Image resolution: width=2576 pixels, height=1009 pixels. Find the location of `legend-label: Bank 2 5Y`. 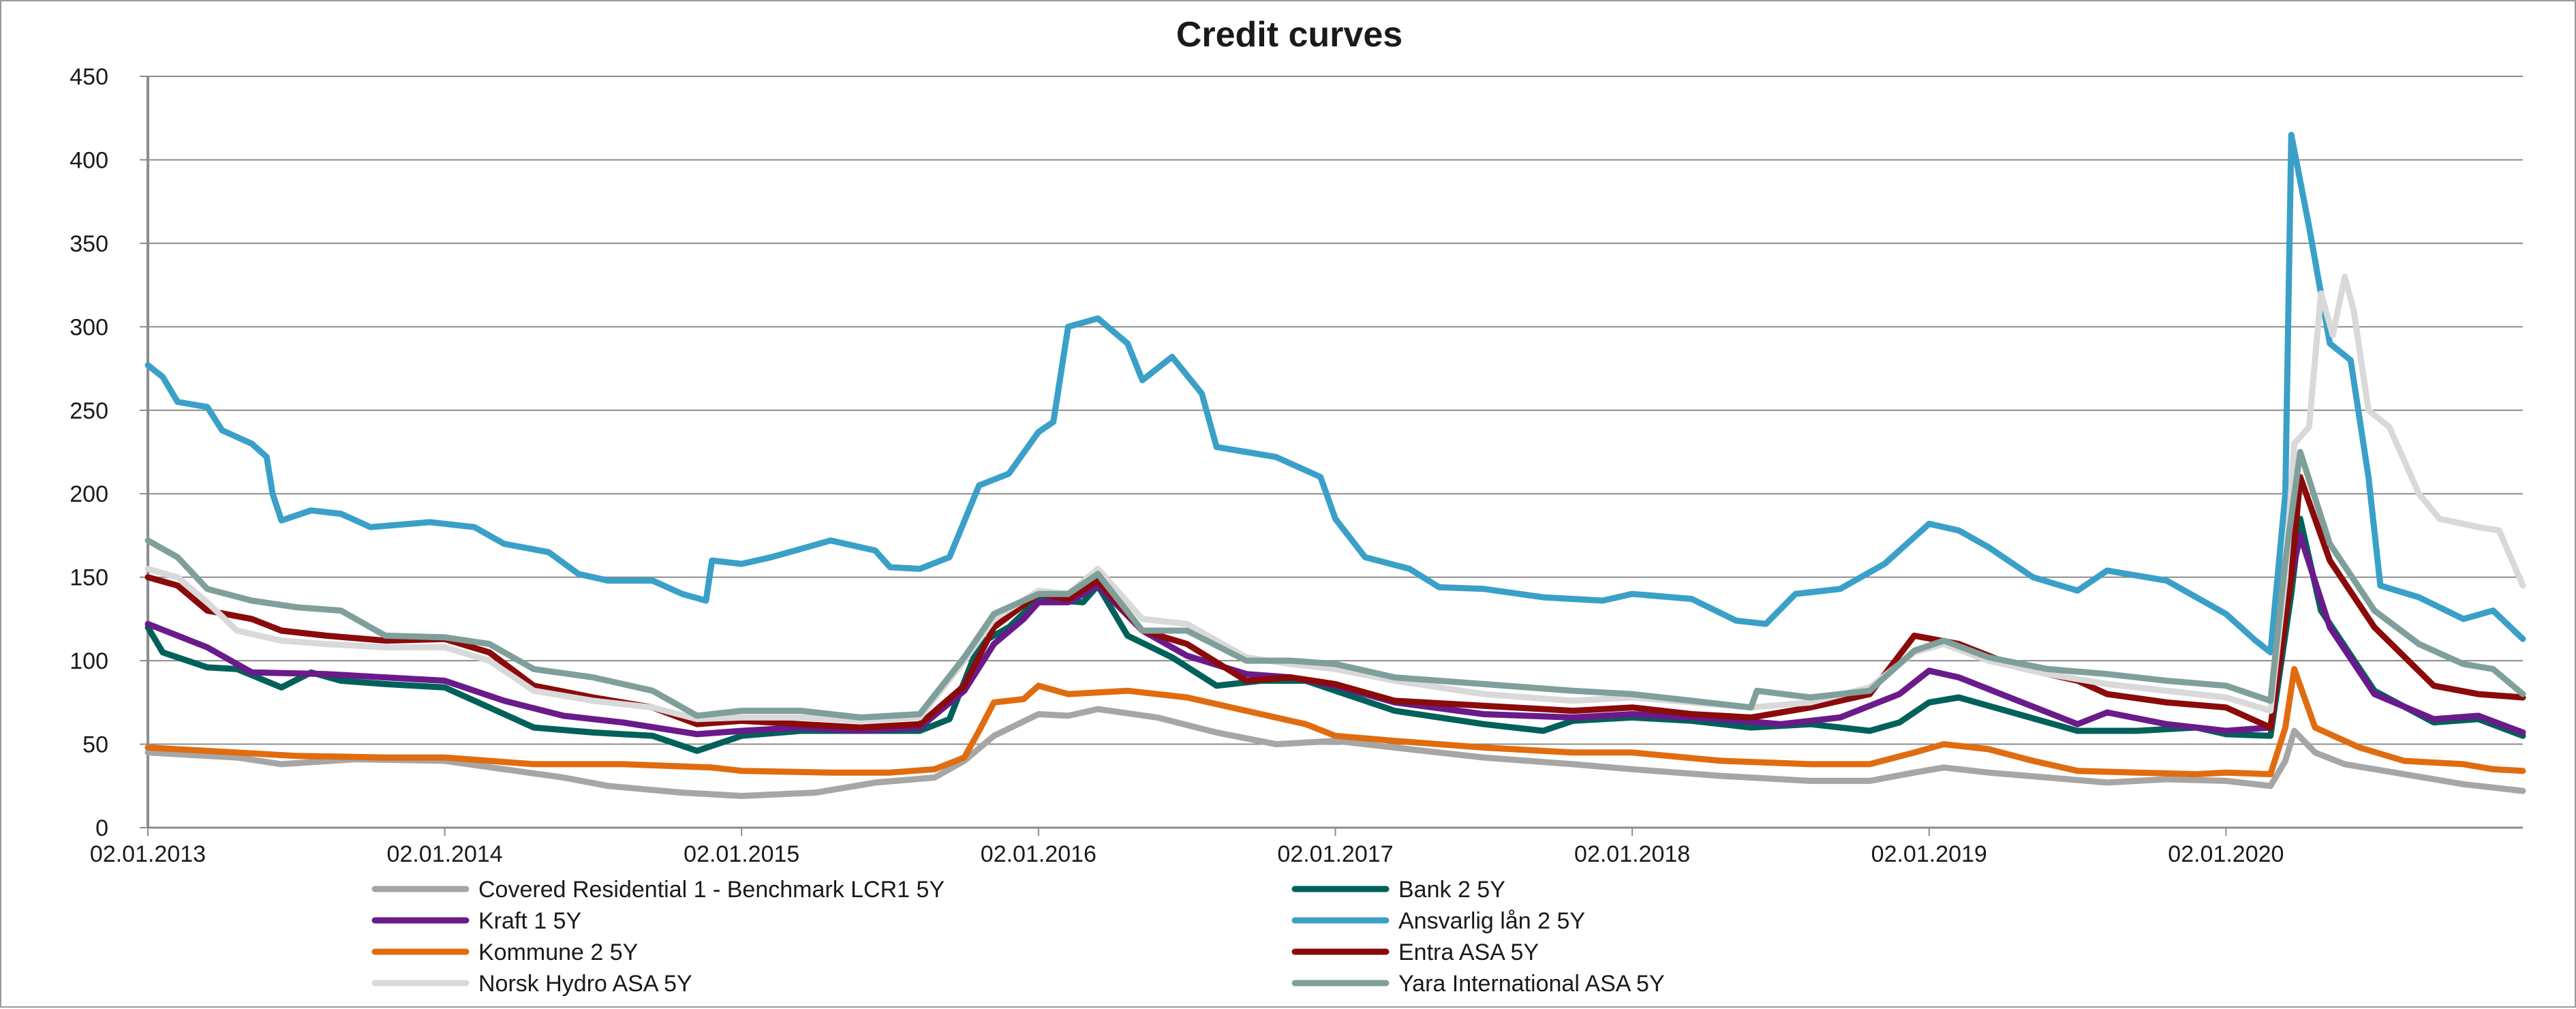

legend-label: Bank 2 5Y is located at coordinates (1451, 890).